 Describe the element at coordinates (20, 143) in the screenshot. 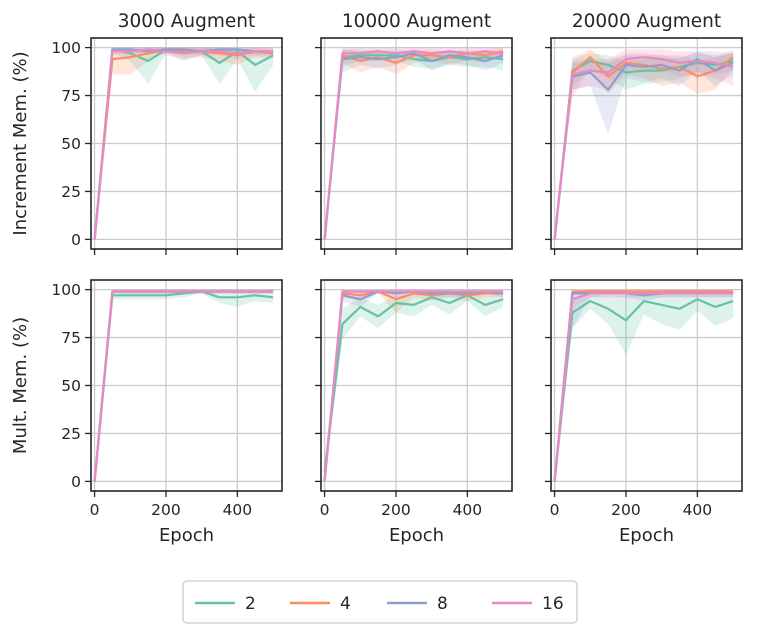

I see `y-axis-label: Increment Mem. (%)` at that location.